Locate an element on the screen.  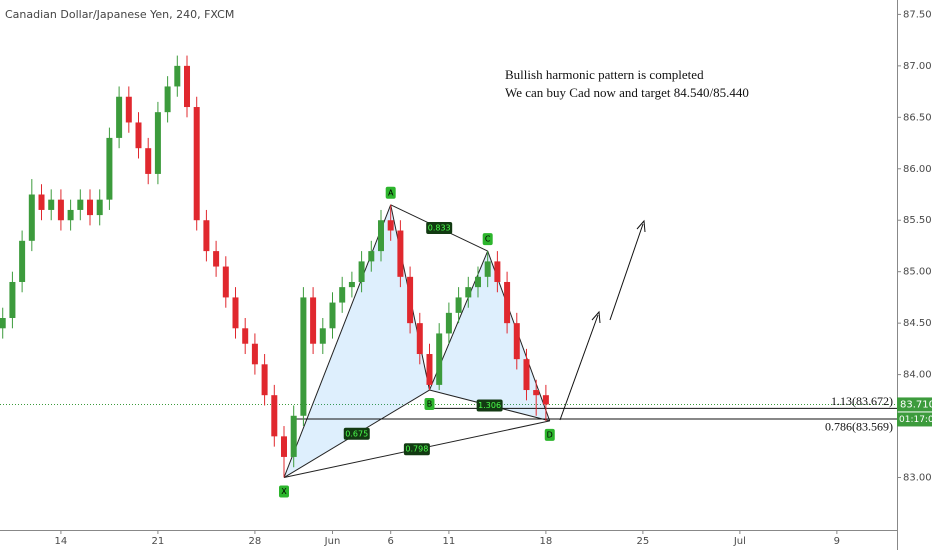
arrow is located at coordinates (602, 320).